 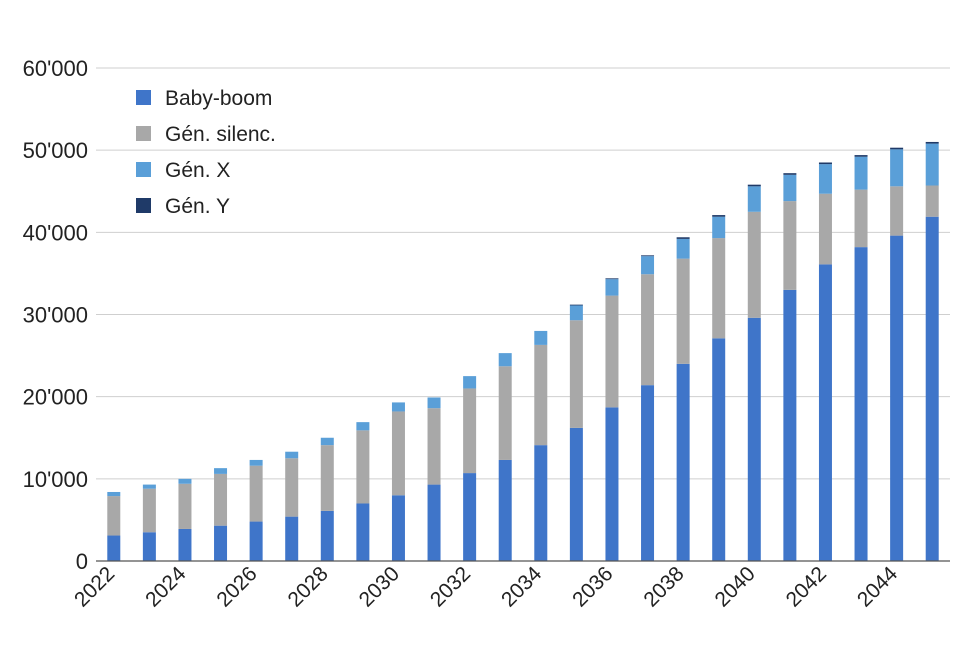 I want to click on y-tick-label: 40'000, so click(x=55, y=232).